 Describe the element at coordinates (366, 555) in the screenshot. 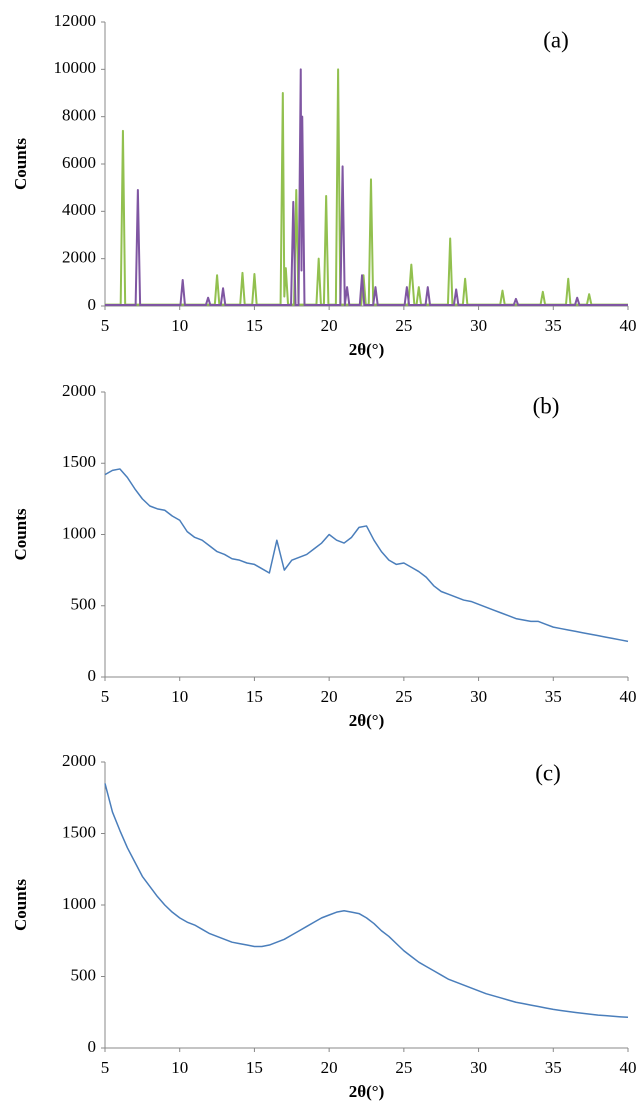

I see `data-line` at that location.